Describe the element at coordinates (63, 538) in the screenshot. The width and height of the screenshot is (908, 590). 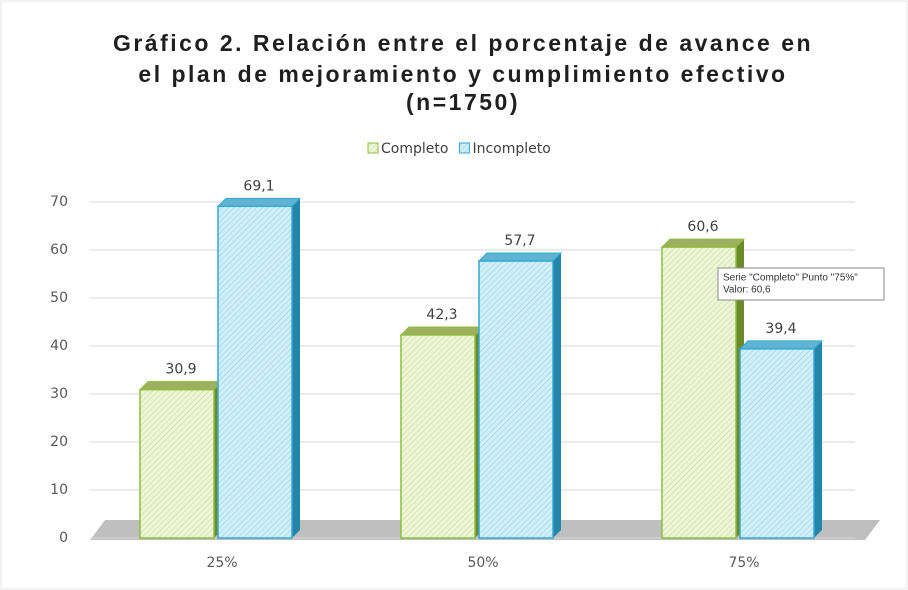
I see `y-tick-label: 0` at that location.